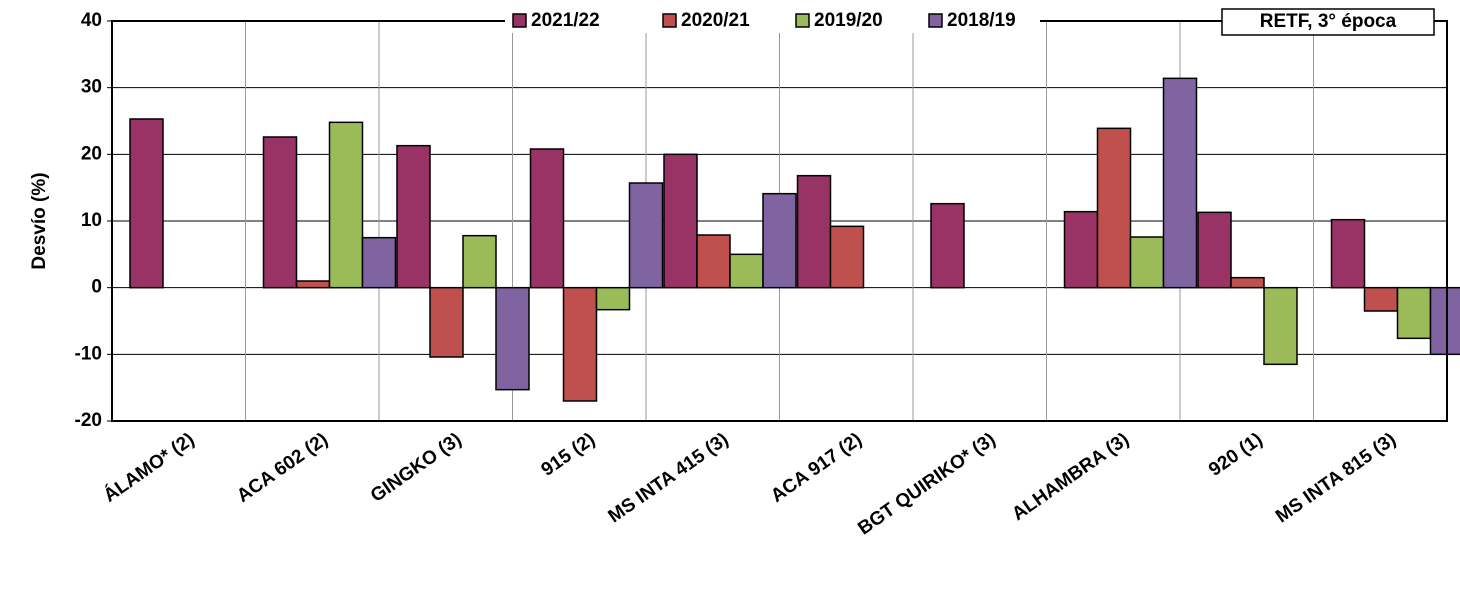 The width and height of the screenshot is (1460, 589). Describe the element at coordinates (1235, 455) in the screenshot. I see `x-tick-label: 920 (1)` at that location.